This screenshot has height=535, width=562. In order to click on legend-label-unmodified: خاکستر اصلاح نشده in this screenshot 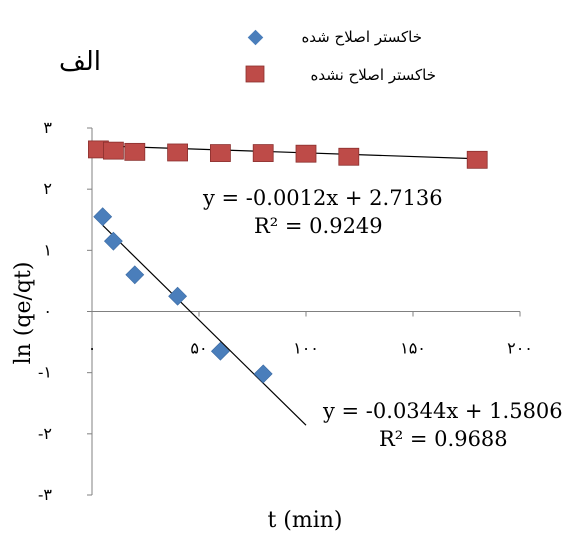, I will do `click(373, 75)`.